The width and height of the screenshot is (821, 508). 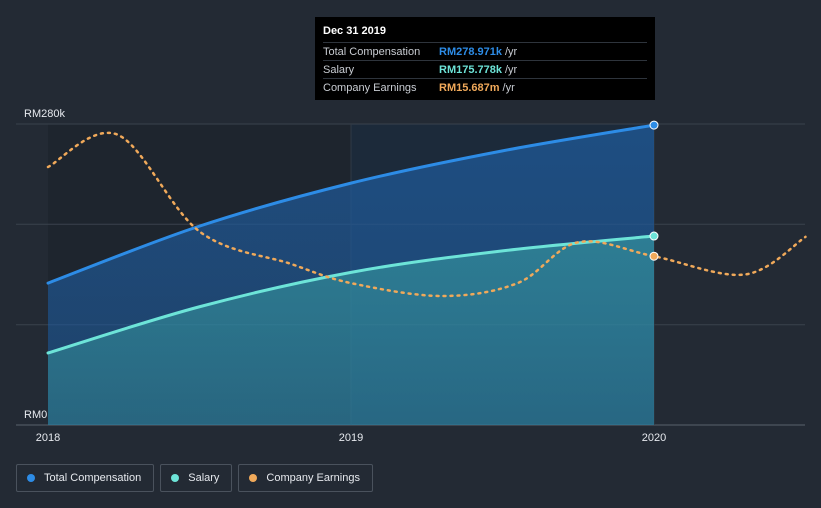 I want to click on y-tick-label: RM280k, so click(x=44, y=114).